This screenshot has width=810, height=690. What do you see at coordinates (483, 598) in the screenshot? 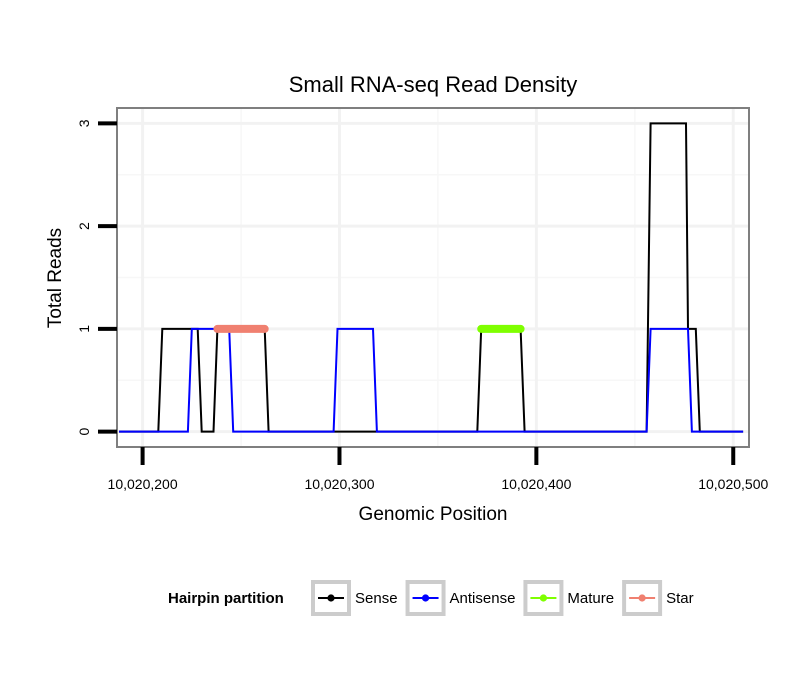
I see `legend-label: Antisense` at bounding box center [483, 598].